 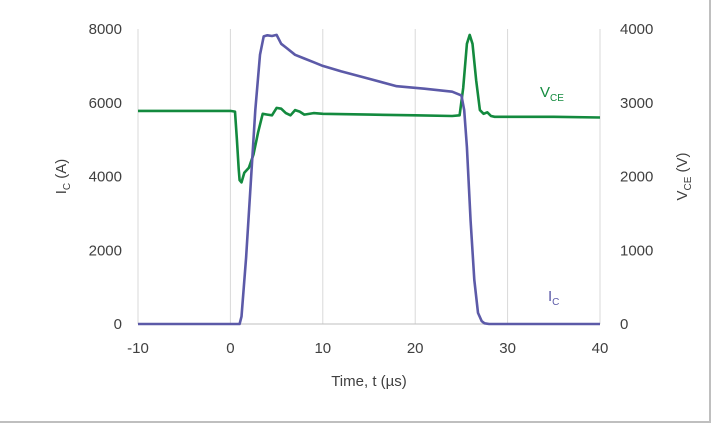 I want to click on y-left-tick-label: 0, so click(x=118, y=324).